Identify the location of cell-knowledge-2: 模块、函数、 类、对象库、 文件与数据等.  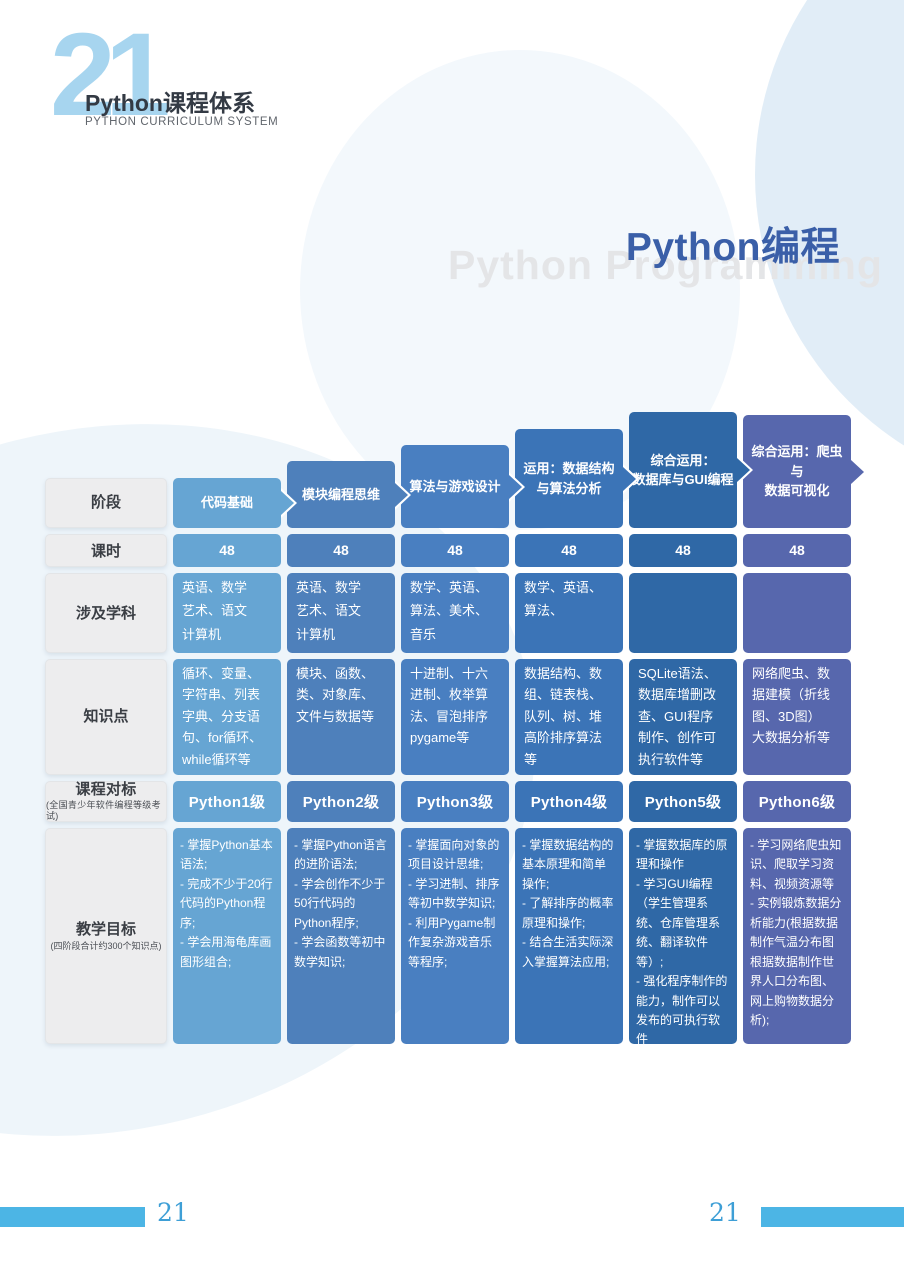
(341, 717).